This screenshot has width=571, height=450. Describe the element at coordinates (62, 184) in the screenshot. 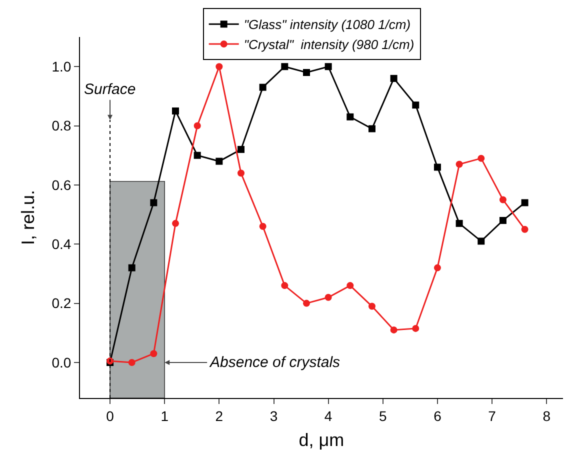

I see `y-tick-label: 0.6` at that location.